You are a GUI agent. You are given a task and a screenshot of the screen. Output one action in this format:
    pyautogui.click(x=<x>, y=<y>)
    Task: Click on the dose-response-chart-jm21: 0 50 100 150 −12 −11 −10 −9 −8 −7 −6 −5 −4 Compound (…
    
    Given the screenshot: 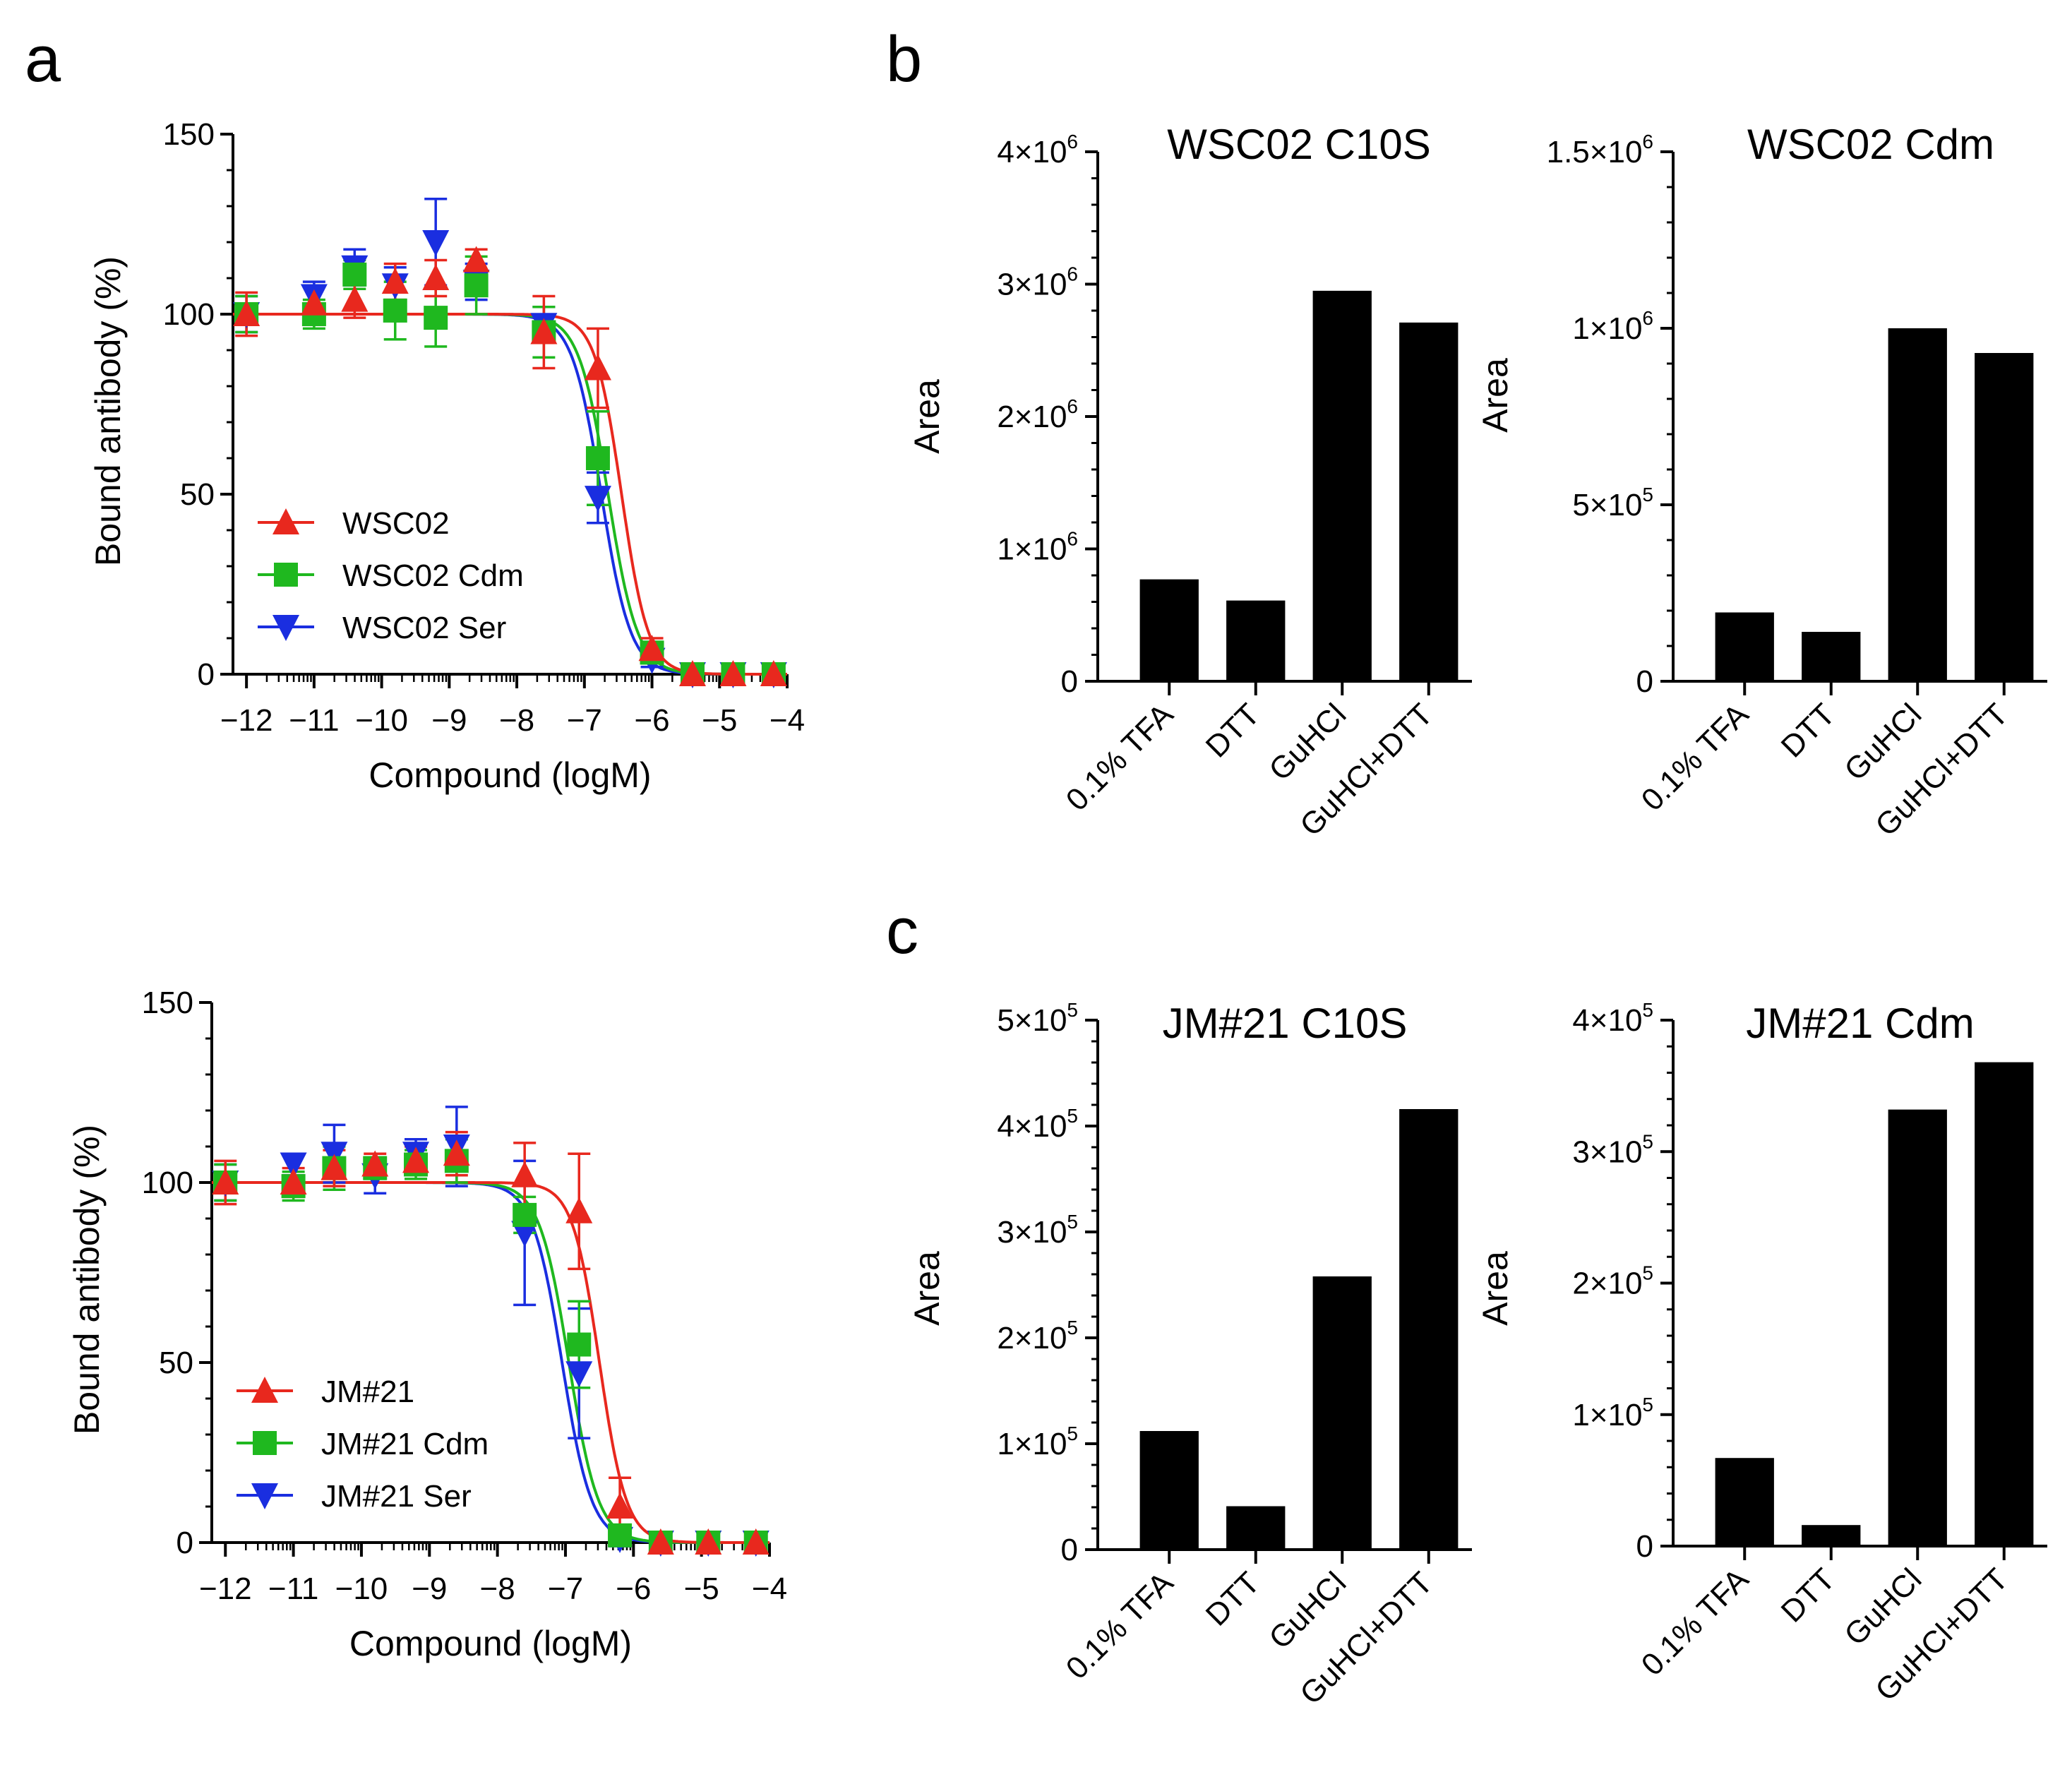 What is the action you would take?
    pyautogui.click(x=427, y=1324)
    